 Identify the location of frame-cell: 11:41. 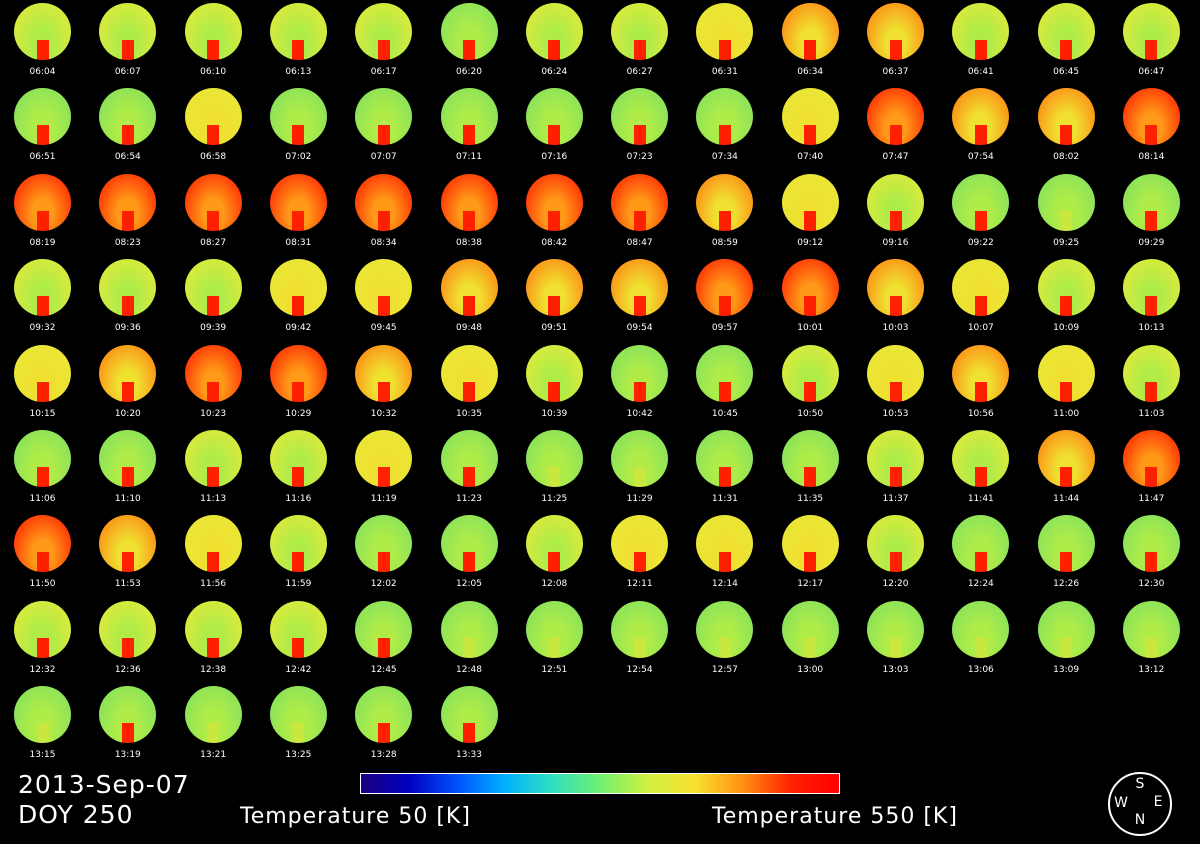
(980, 469).